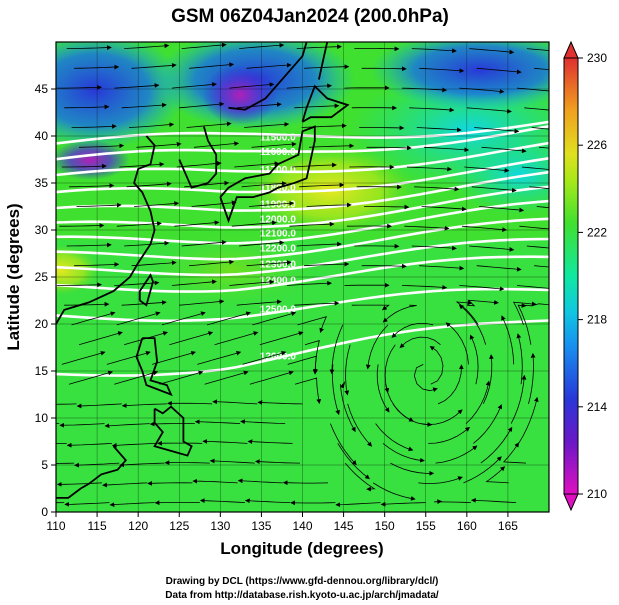 The image size is (619, 605). Describe the element at coordinates (42, 136) in the screenshot. I see `y-tick-label: 40` at that location.